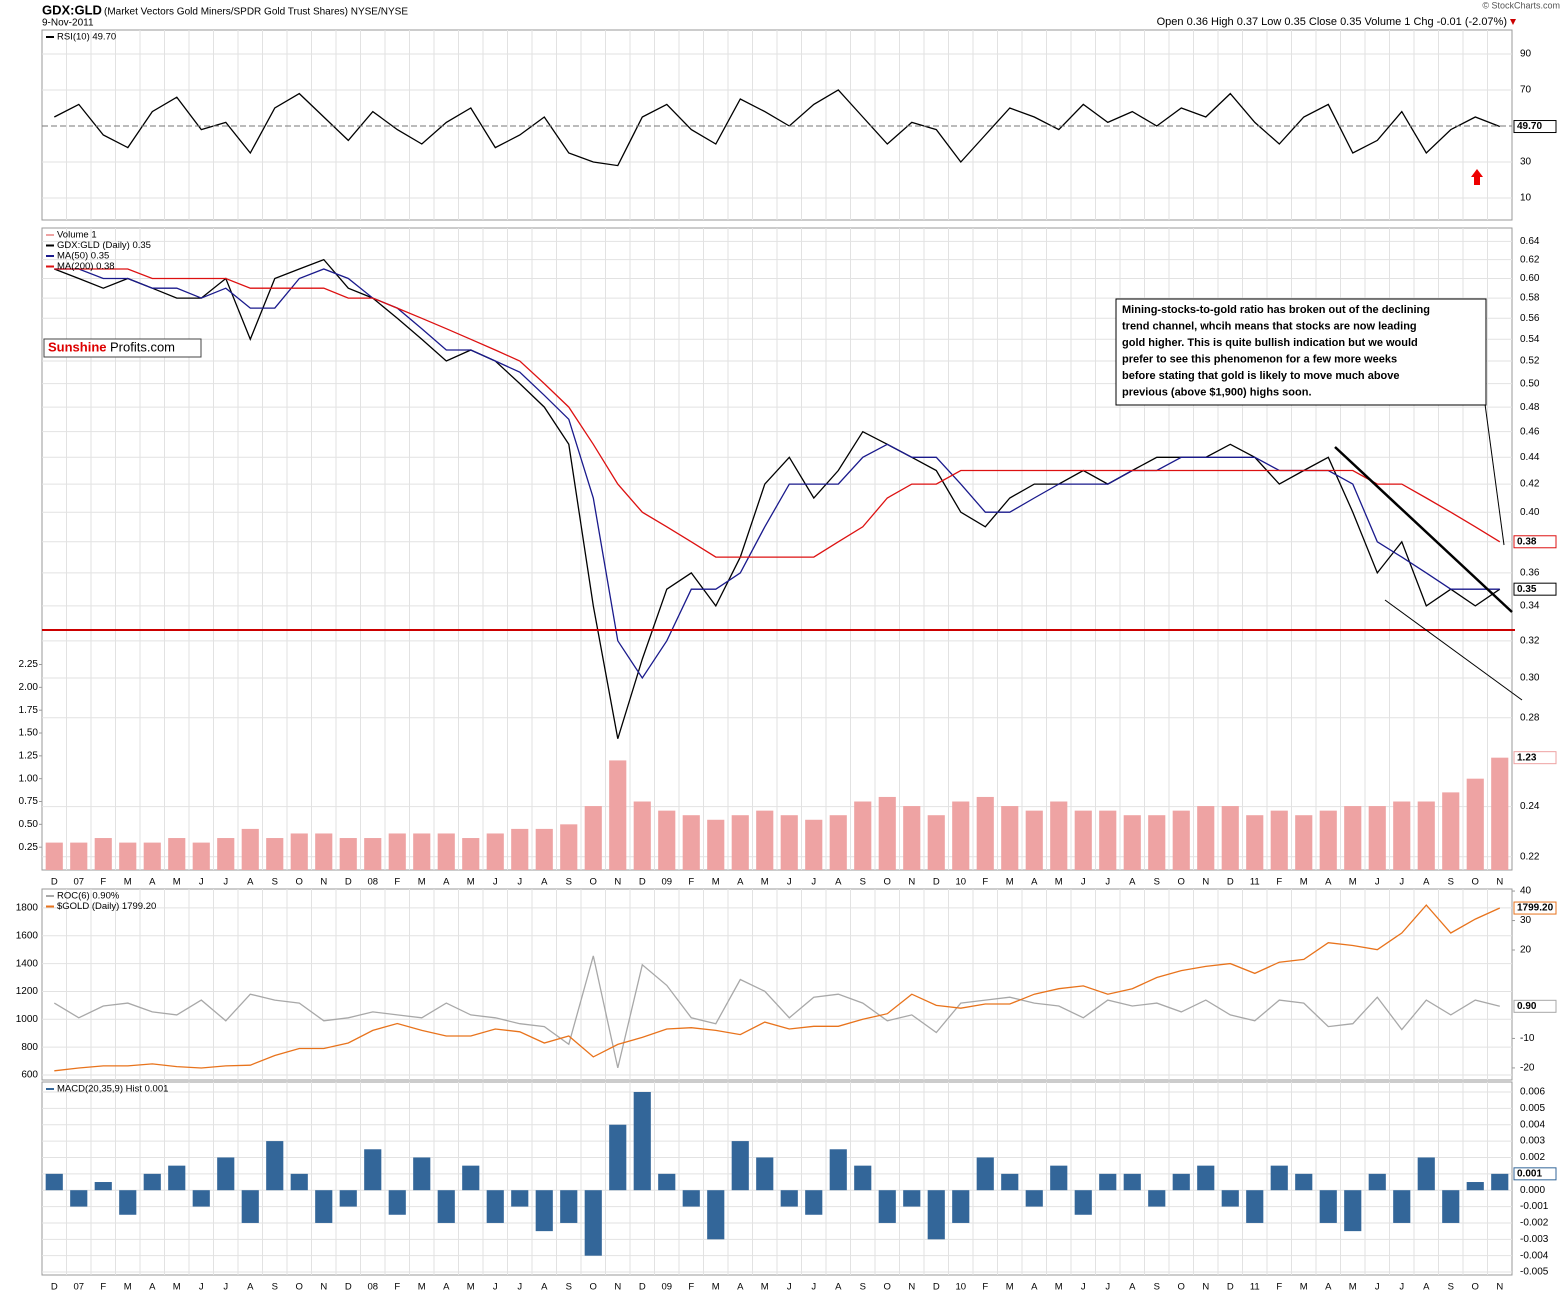 Image resolution: width=1565 pixels, height=1293 pixels. I want to click on y-tick-label: 0.42, so click(1530, 484).